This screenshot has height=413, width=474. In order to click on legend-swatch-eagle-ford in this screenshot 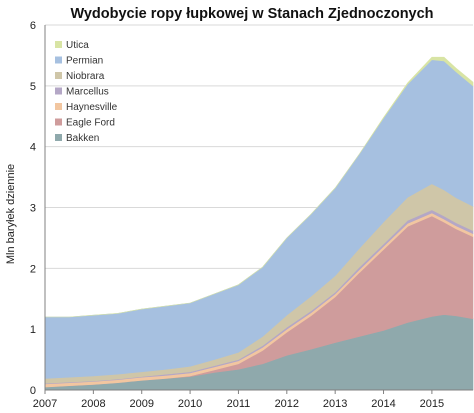, I will do `click(58, 122)`.